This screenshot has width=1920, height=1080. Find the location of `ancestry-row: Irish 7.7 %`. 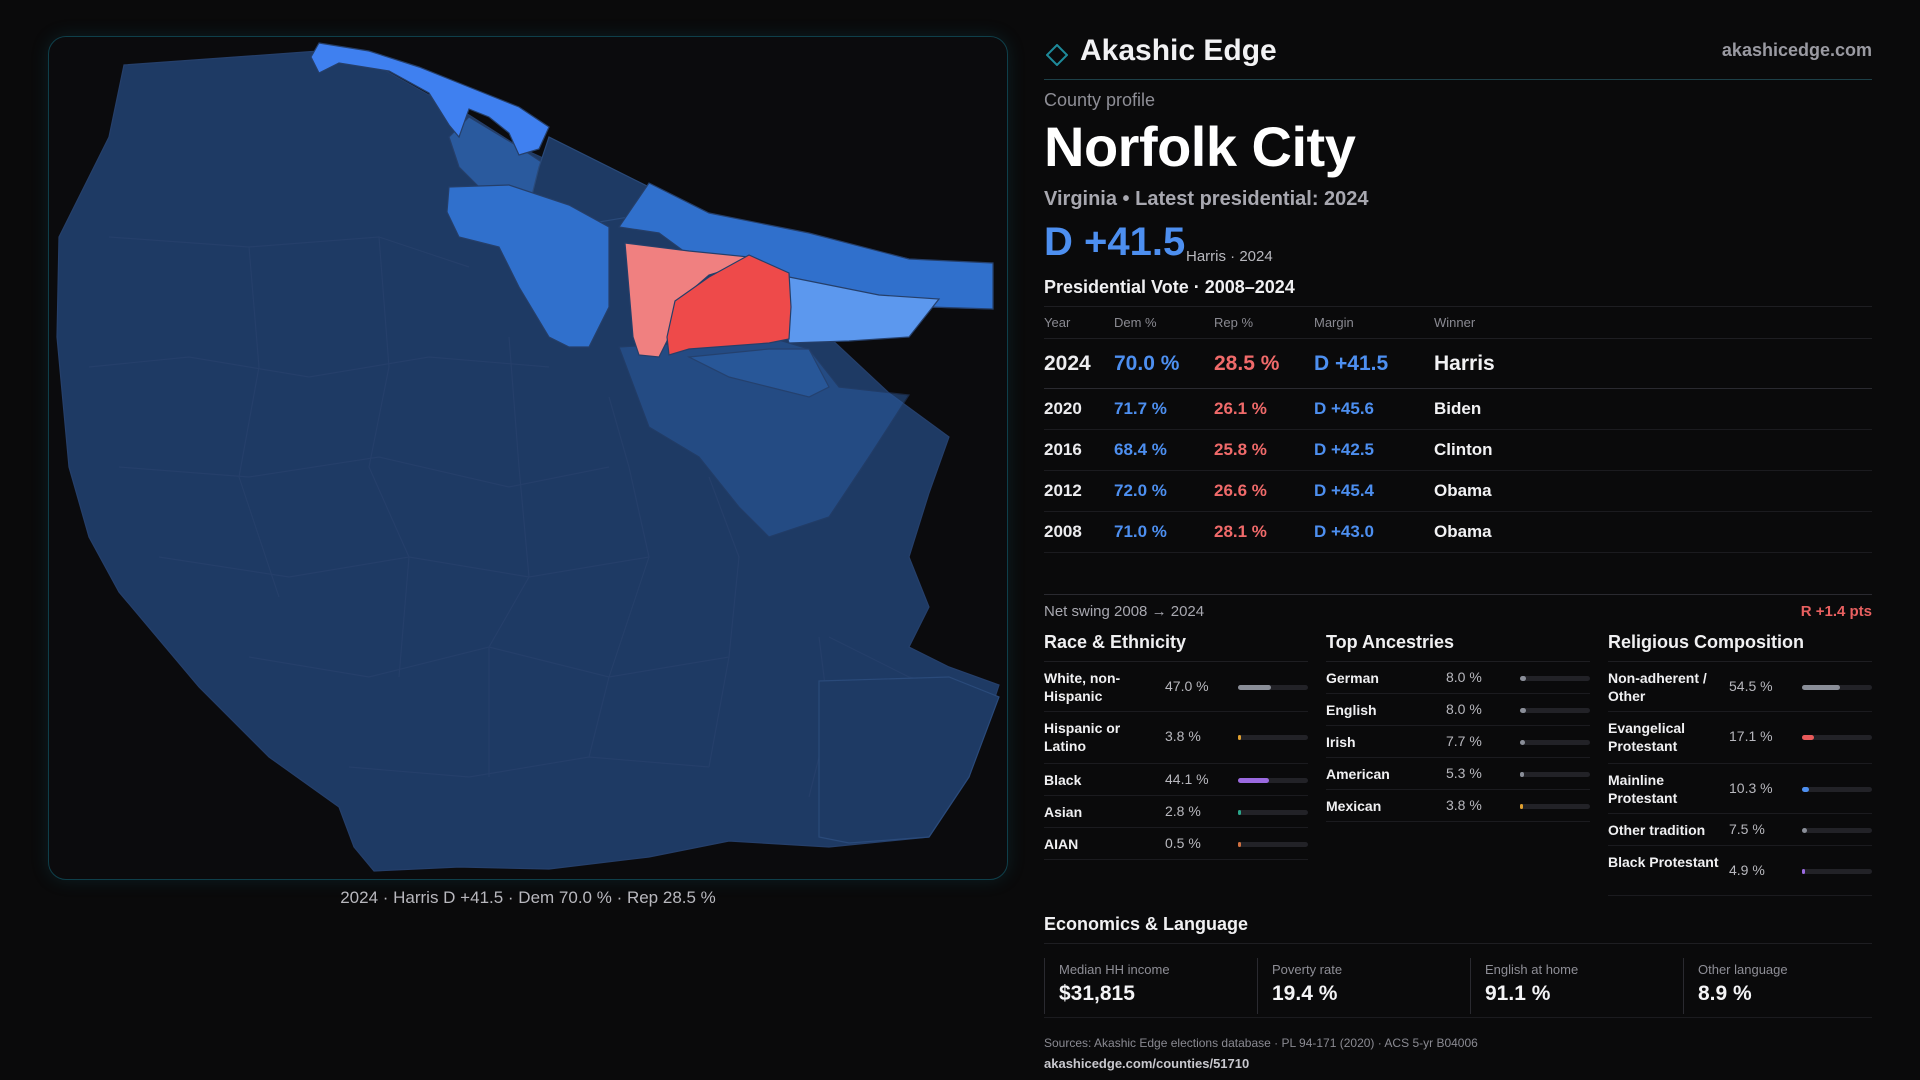

ancestry-row: Irish 7.7 % is located at coordinates (1458, 742).